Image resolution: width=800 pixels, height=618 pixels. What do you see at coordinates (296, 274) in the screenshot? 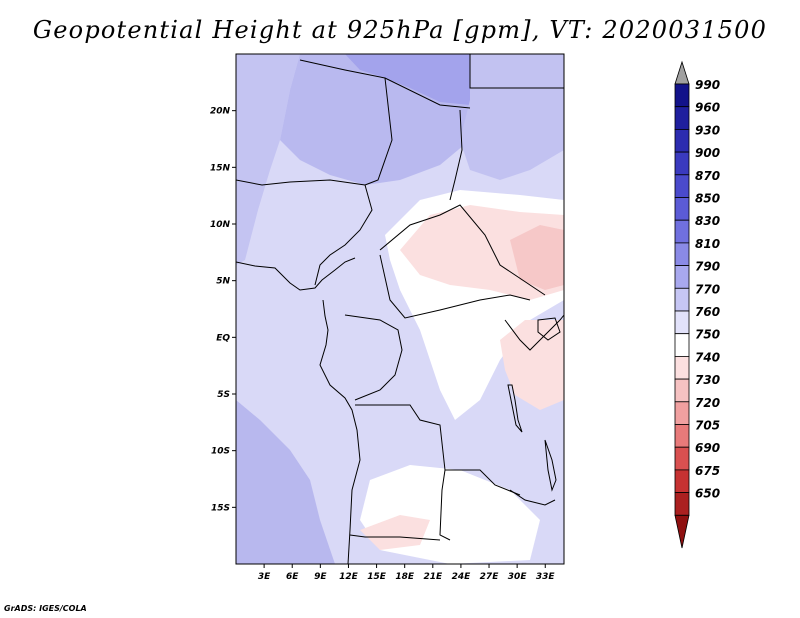
I see `coastline-west-africa` at bounding box center [296, 274].